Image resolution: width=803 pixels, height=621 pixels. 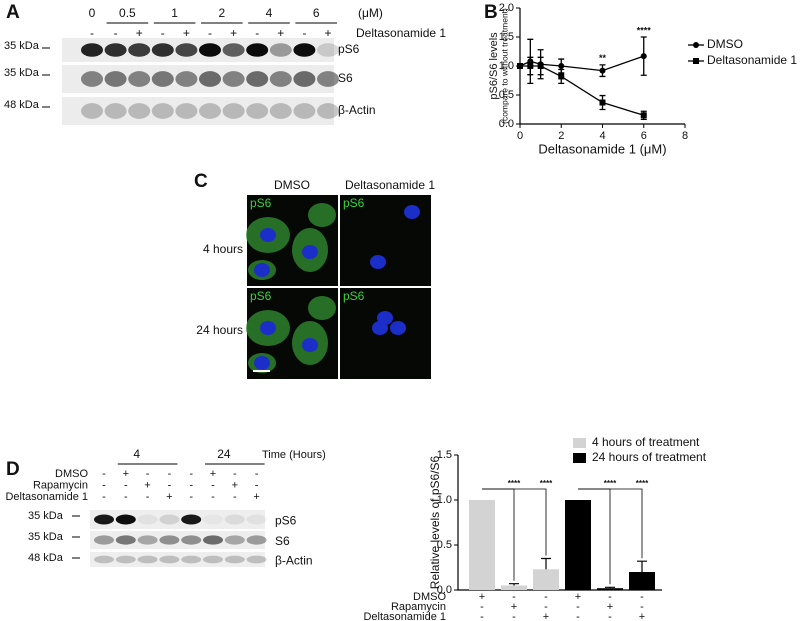 I want to click on unit-label: (μM), so click(x=370, y=13).